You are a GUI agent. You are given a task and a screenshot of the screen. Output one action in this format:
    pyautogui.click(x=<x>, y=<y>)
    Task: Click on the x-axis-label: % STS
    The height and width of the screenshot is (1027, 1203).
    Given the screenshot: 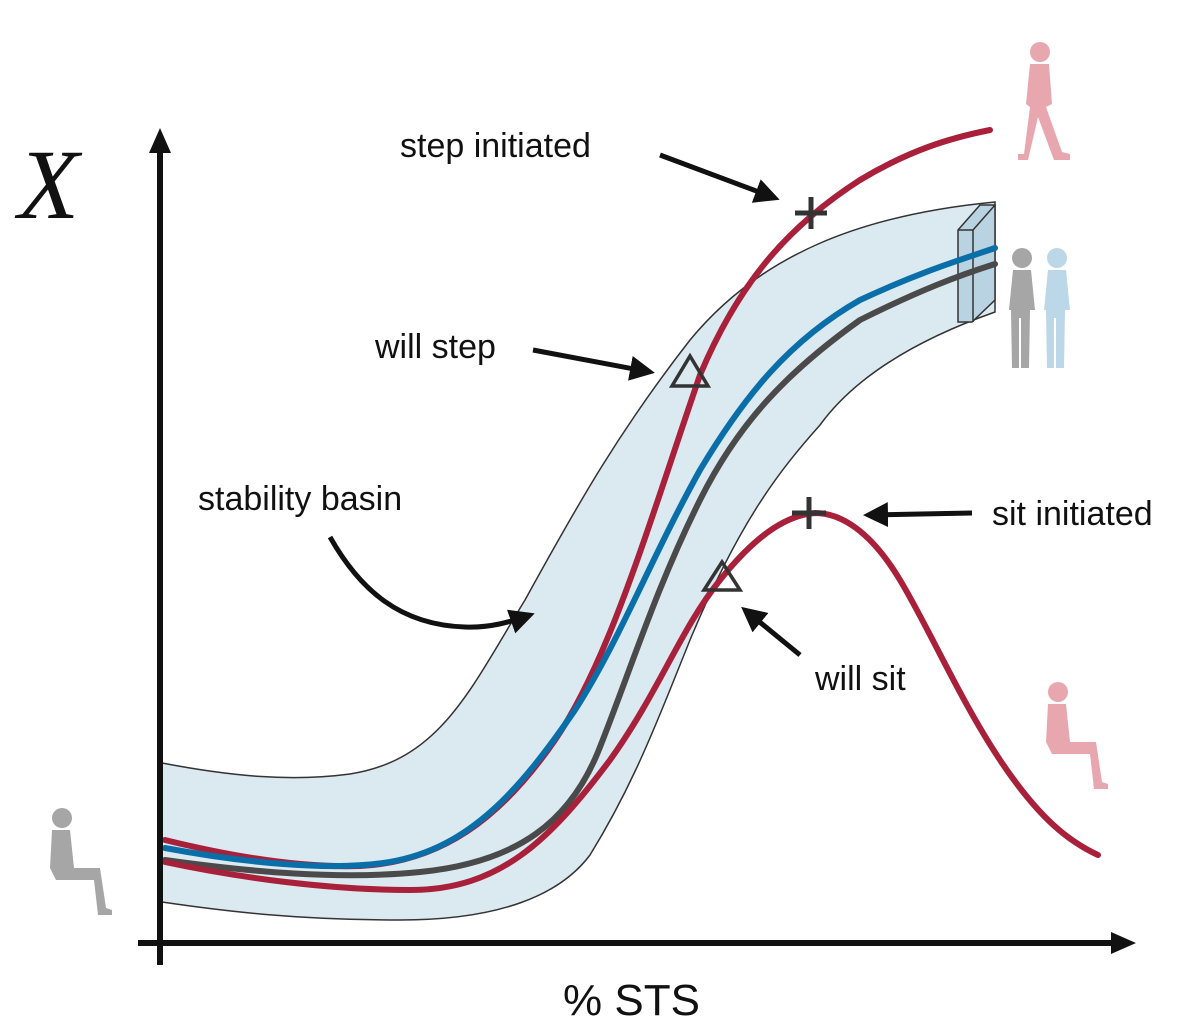 What is the action you would take?
    pyautogui.click(x=631, y=1000)
    